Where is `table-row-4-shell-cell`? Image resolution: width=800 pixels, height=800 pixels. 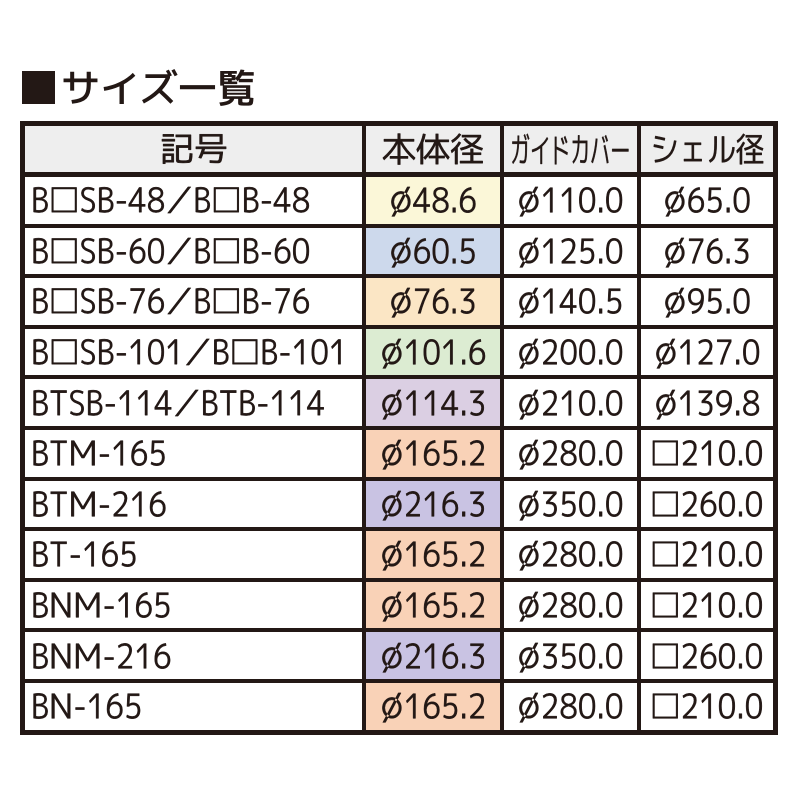
table-row-4-shell-cell is located at coordinates (707, 352).